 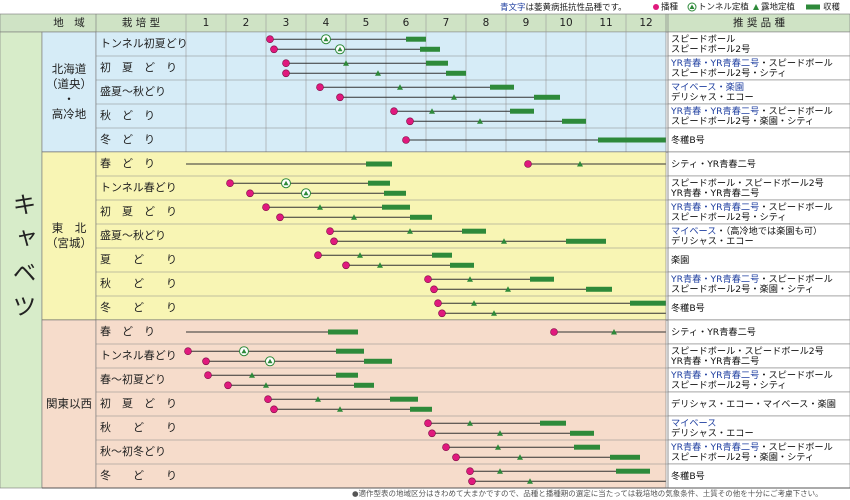 What do you see at coordinates (138, 355) in the screenshot?
I see `cultivation-type: トンネル春どり` at bounding box center [138, 355].